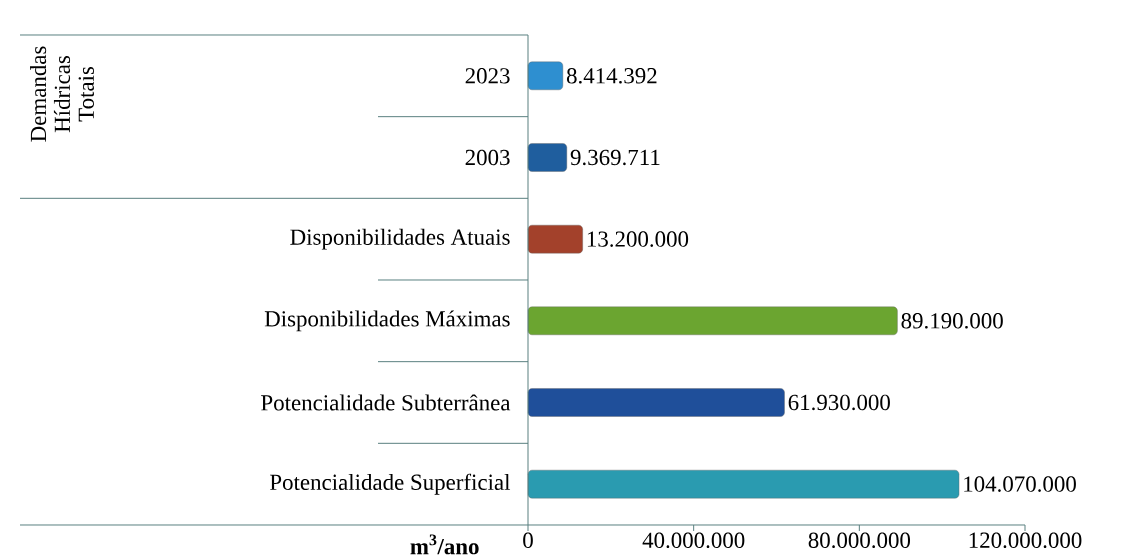  I want to click on text: Demandas Hídricas Totais, so click(62, 94).